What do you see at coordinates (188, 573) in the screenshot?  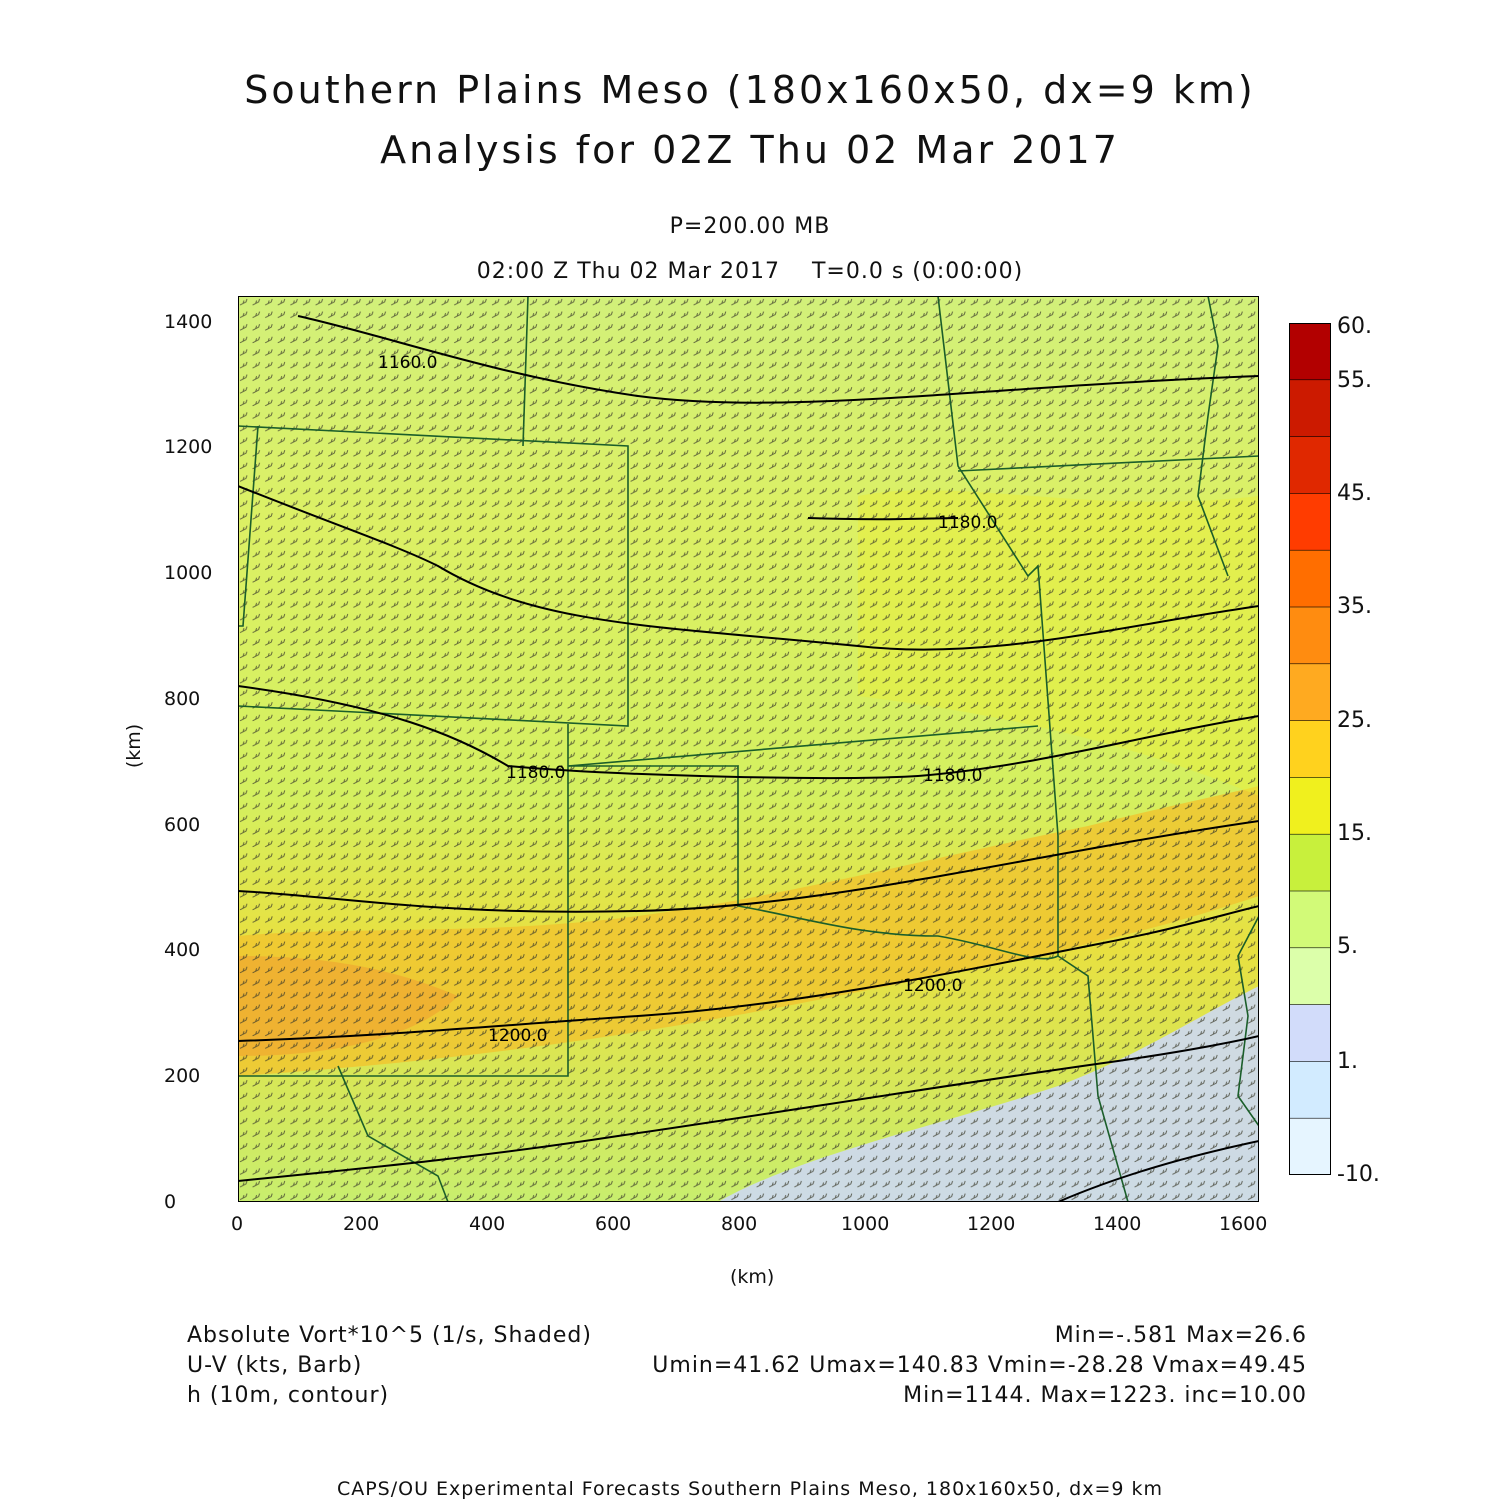 I see `y-tick: 1000` at bounding box center [188, 573].